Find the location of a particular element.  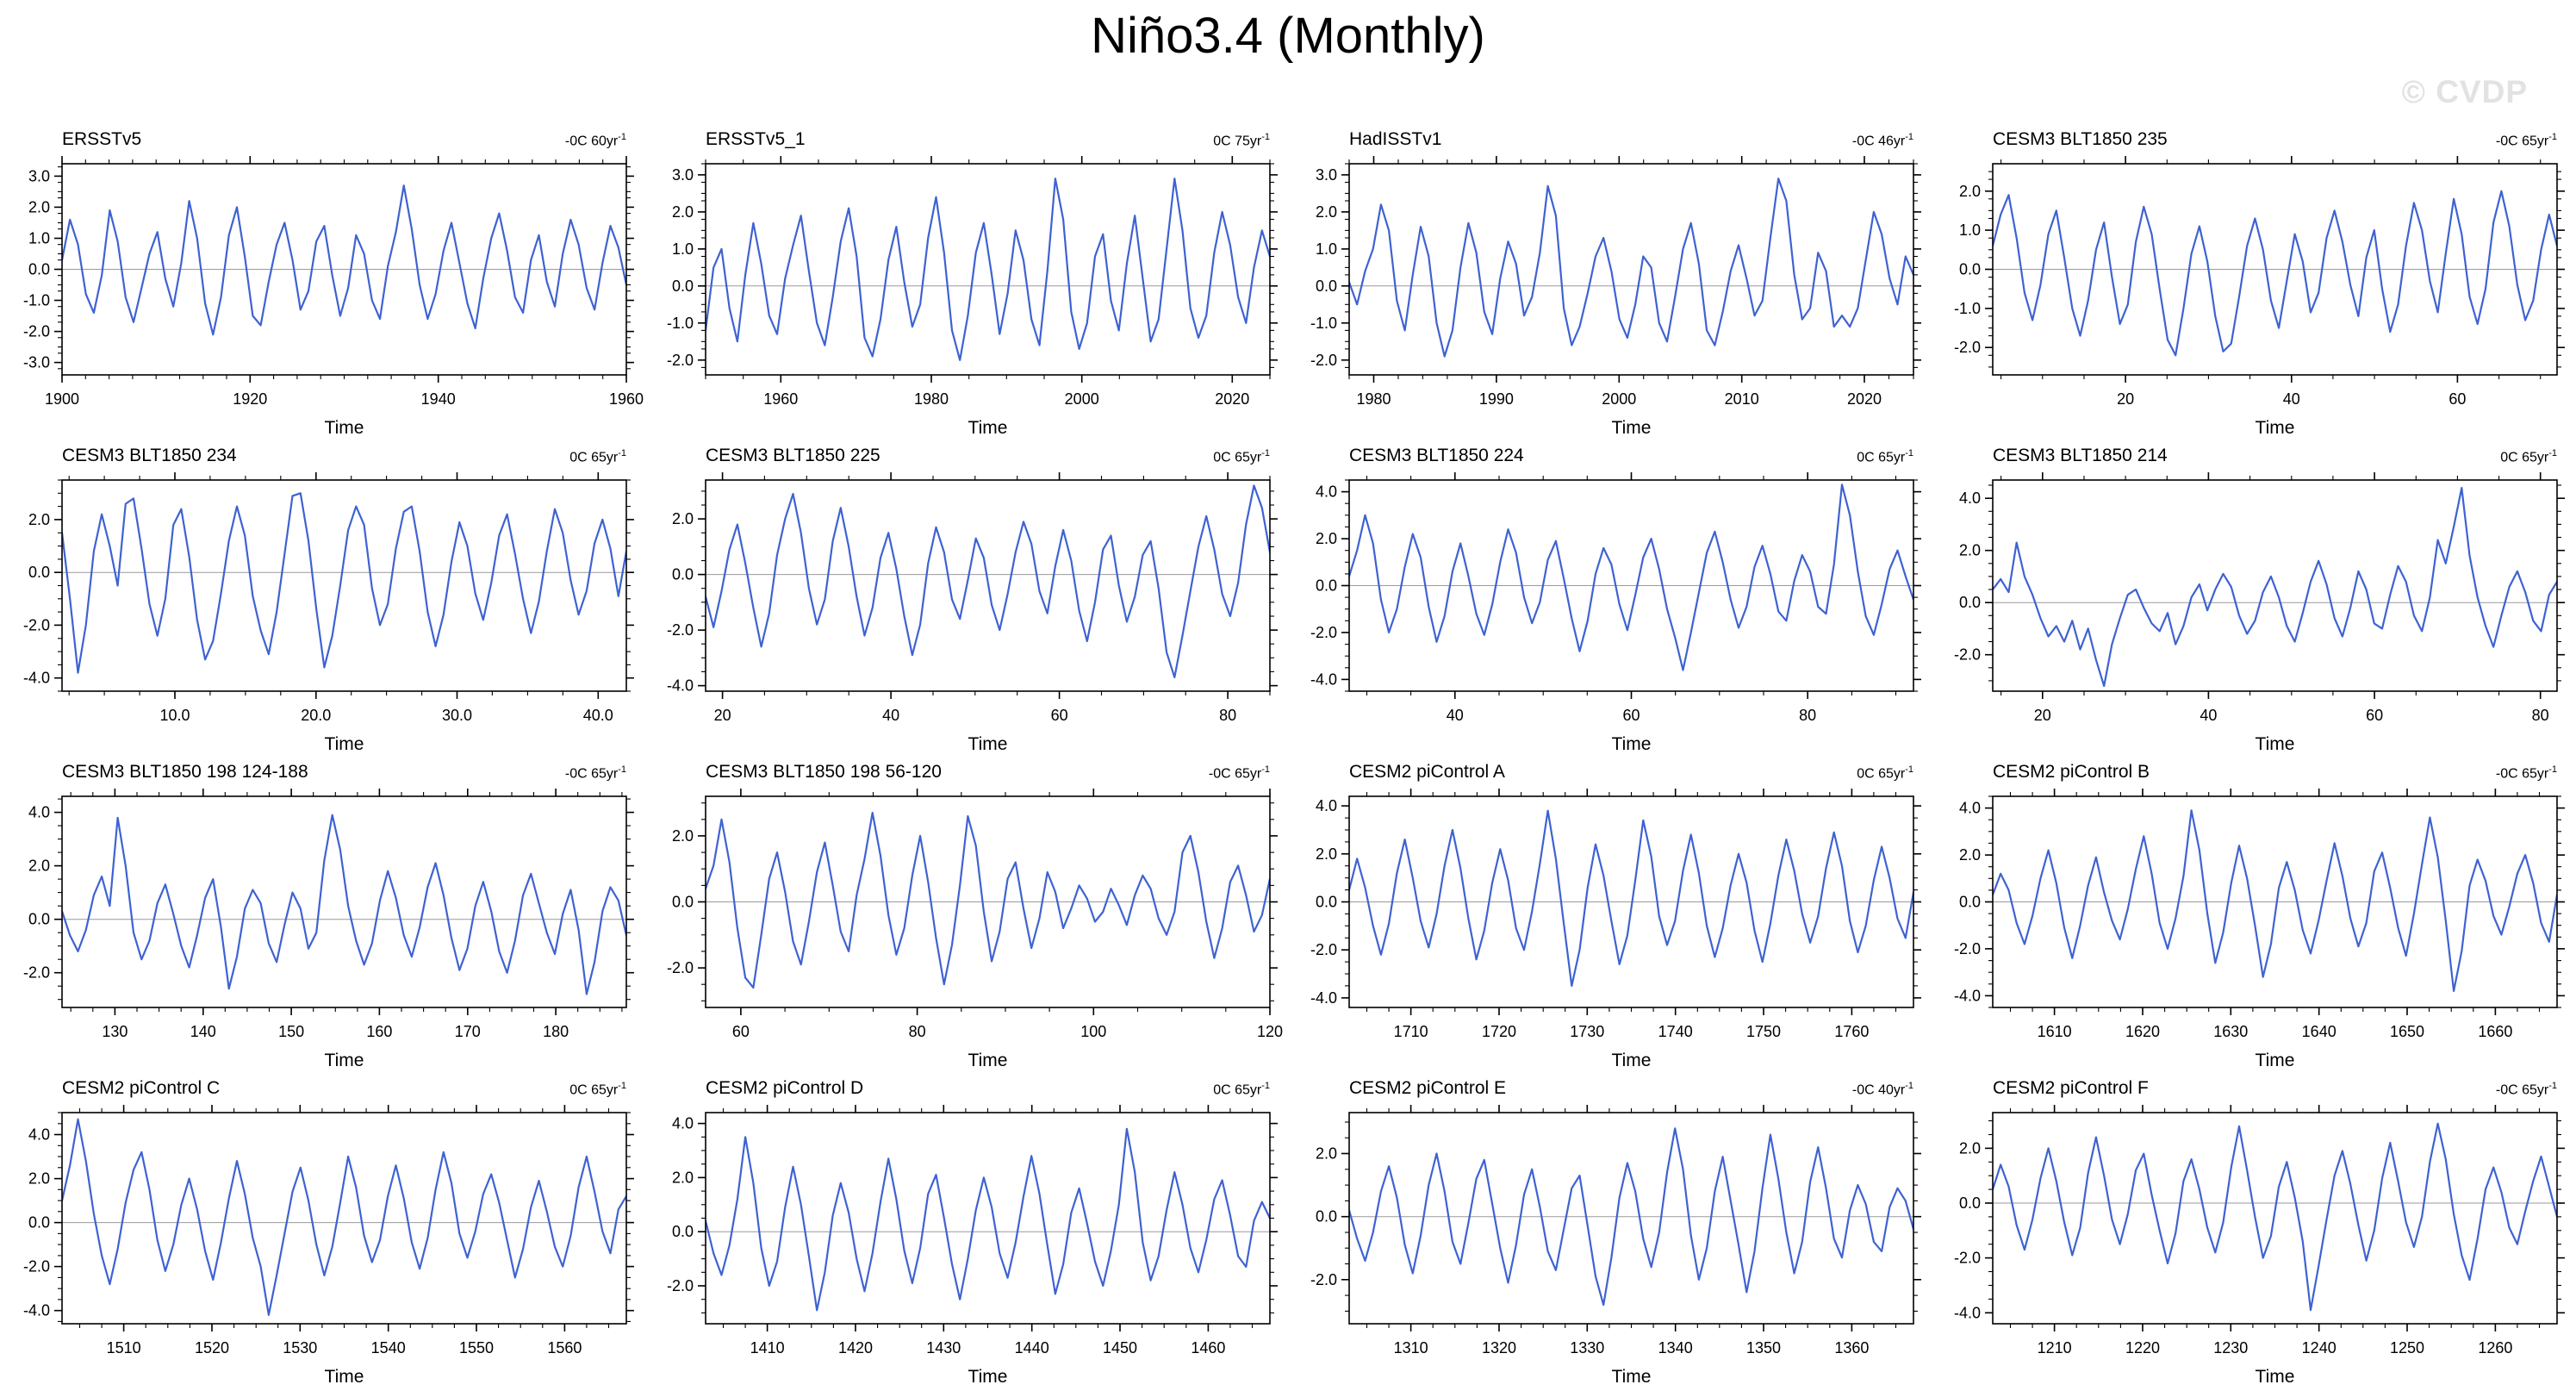

x-tick-label: 1750 is located at coordinates (1764, 1031).